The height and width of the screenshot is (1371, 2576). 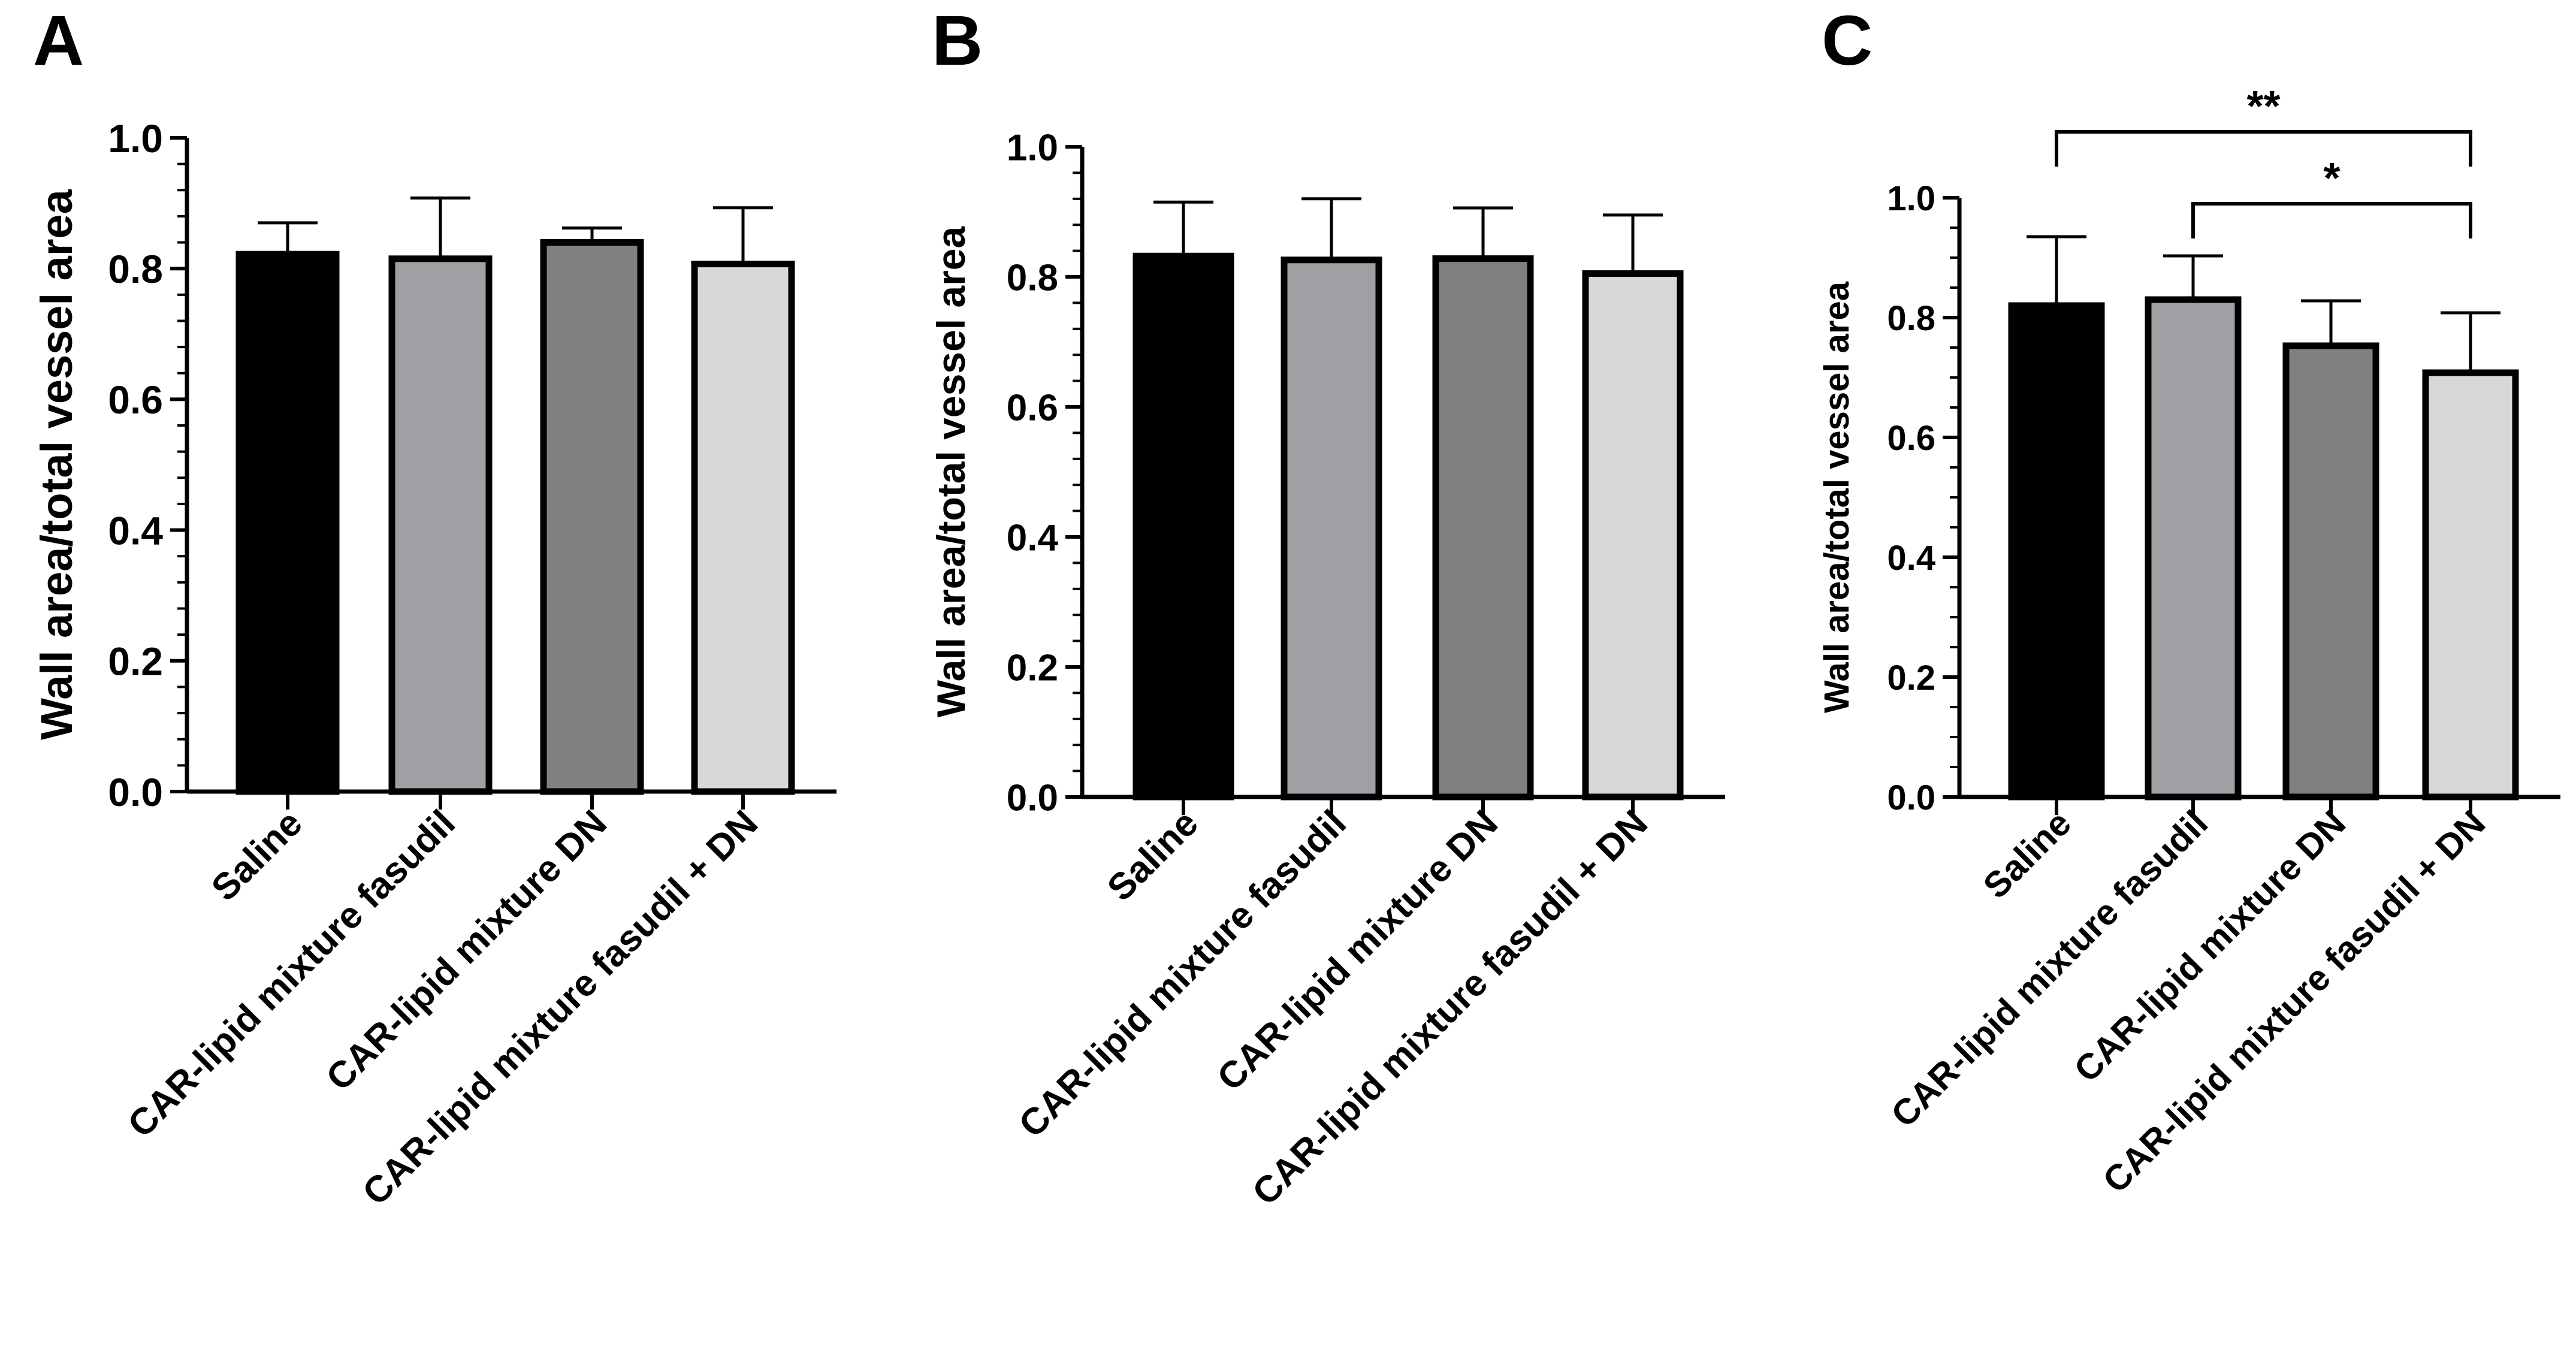 I want to click on significance-label: *, so click(x=2332, y=179).